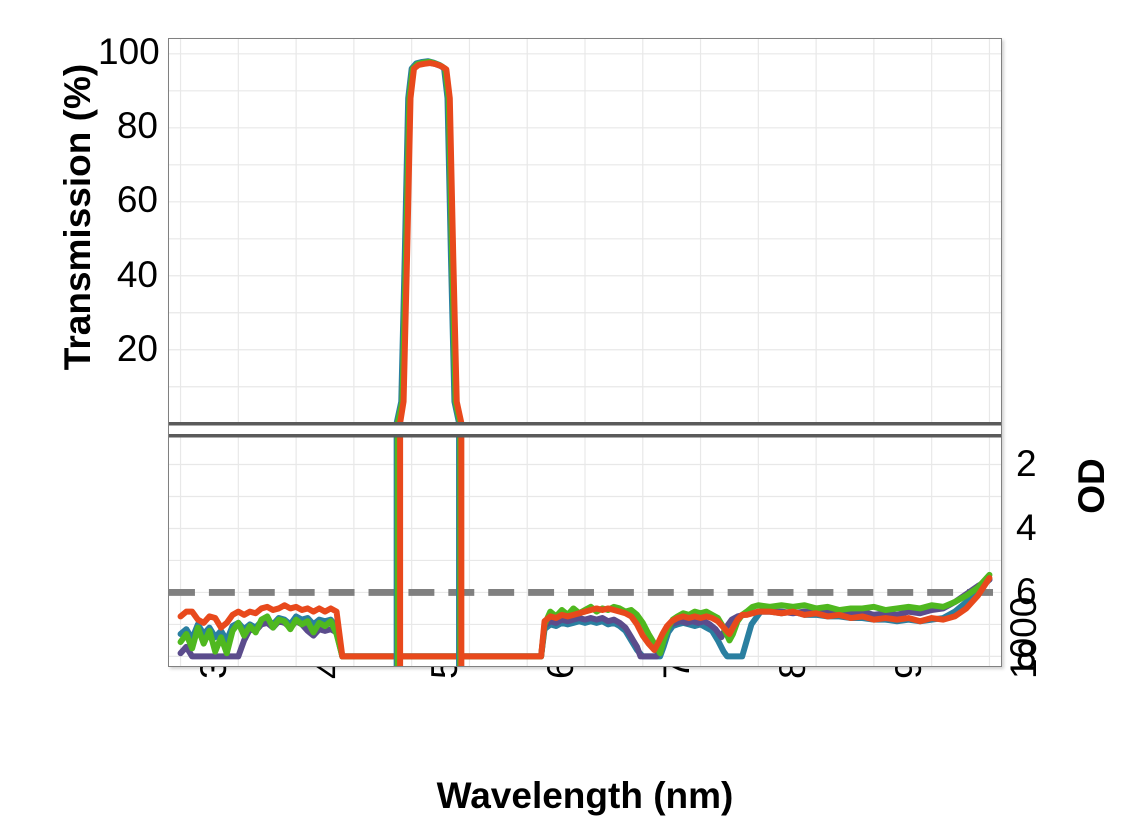 The width and height of the screenshot is (1138, 826). Describe the element at coordinates (137, 348) in the screenshot. I see `y-tick-left-20: 20` at that location.